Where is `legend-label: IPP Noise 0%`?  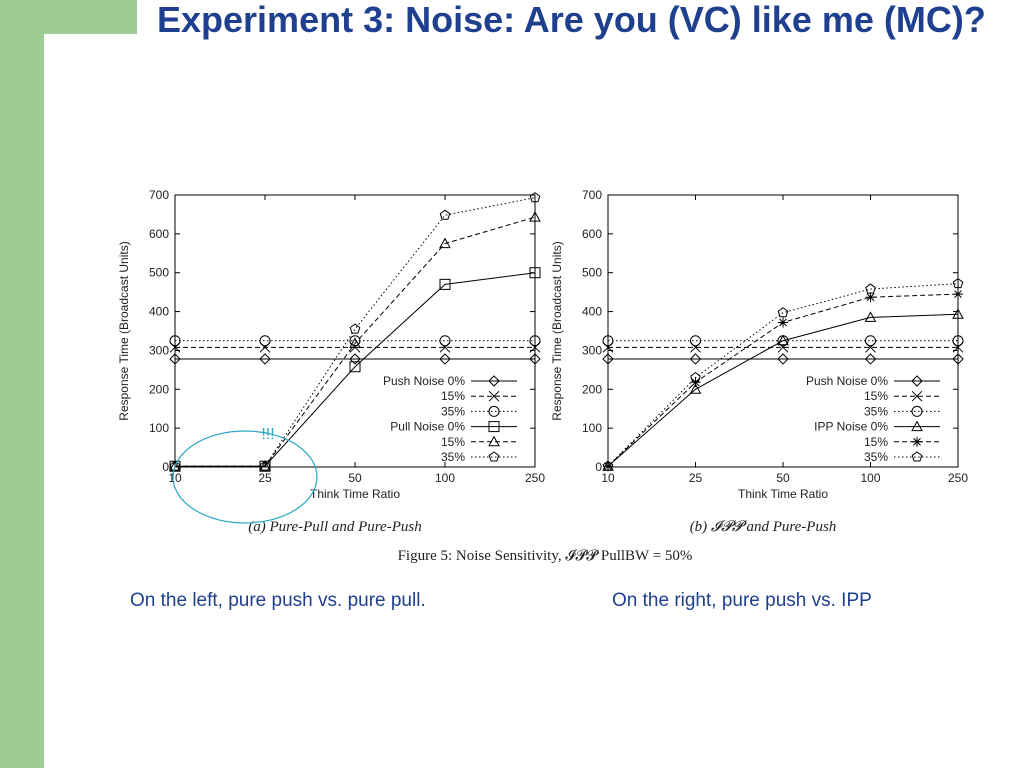
legend-label: IPP Noise 0% is located at coordinates (851, 427).